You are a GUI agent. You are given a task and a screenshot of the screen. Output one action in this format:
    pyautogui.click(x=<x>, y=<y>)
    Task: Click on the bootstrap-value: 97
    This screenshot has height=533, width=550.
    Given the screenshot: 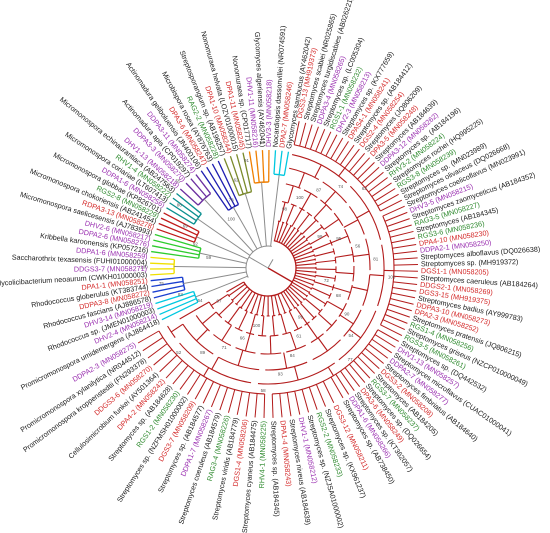 What is the action you would take?
    pyautogui.click(x=219, y=301)
    